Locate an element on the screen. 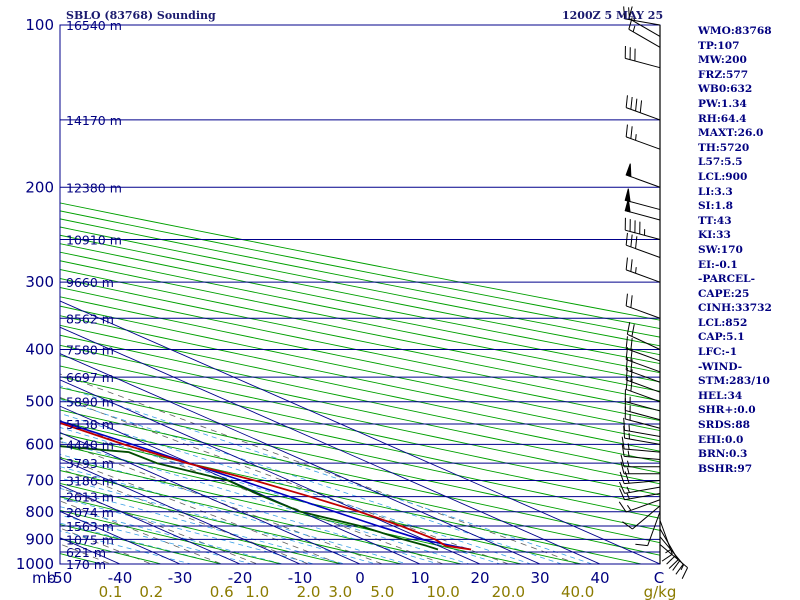  temperature-tick-label: -10 is located at coordinates (300, 578).